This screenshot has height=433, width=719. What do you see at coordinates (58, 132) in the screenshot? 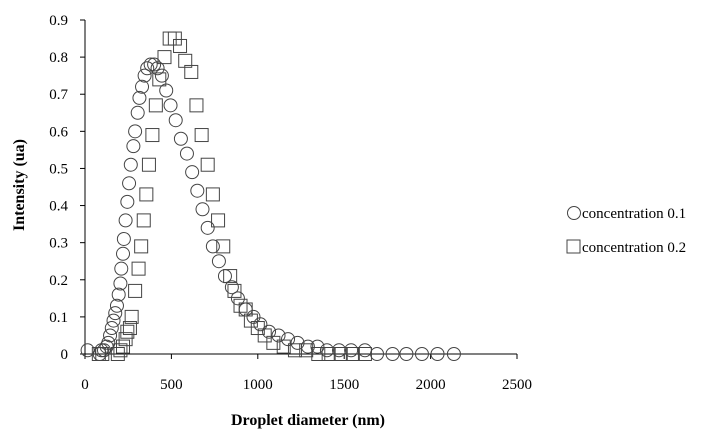
I see `y-tick-label: 0.6` at bounding box center [58, 132].